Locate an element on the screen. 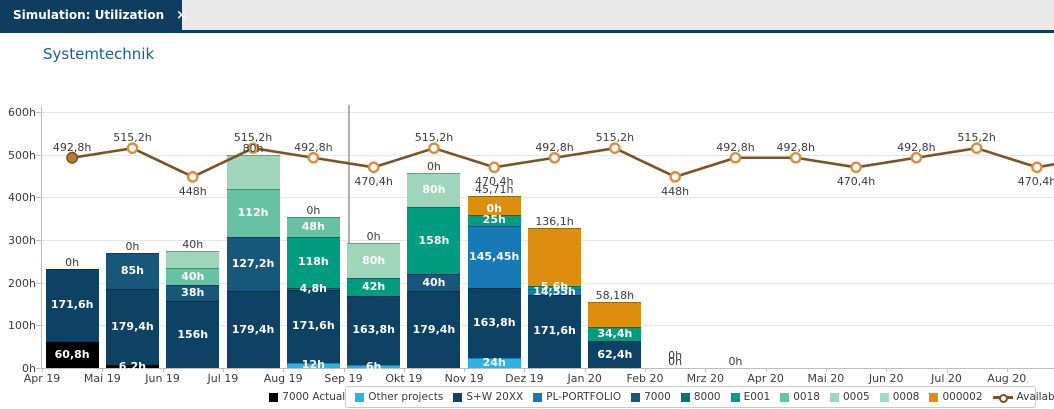 The width and height of the screenshot is (1054, 409). y-axis-line is located at coordinates (41, 237).